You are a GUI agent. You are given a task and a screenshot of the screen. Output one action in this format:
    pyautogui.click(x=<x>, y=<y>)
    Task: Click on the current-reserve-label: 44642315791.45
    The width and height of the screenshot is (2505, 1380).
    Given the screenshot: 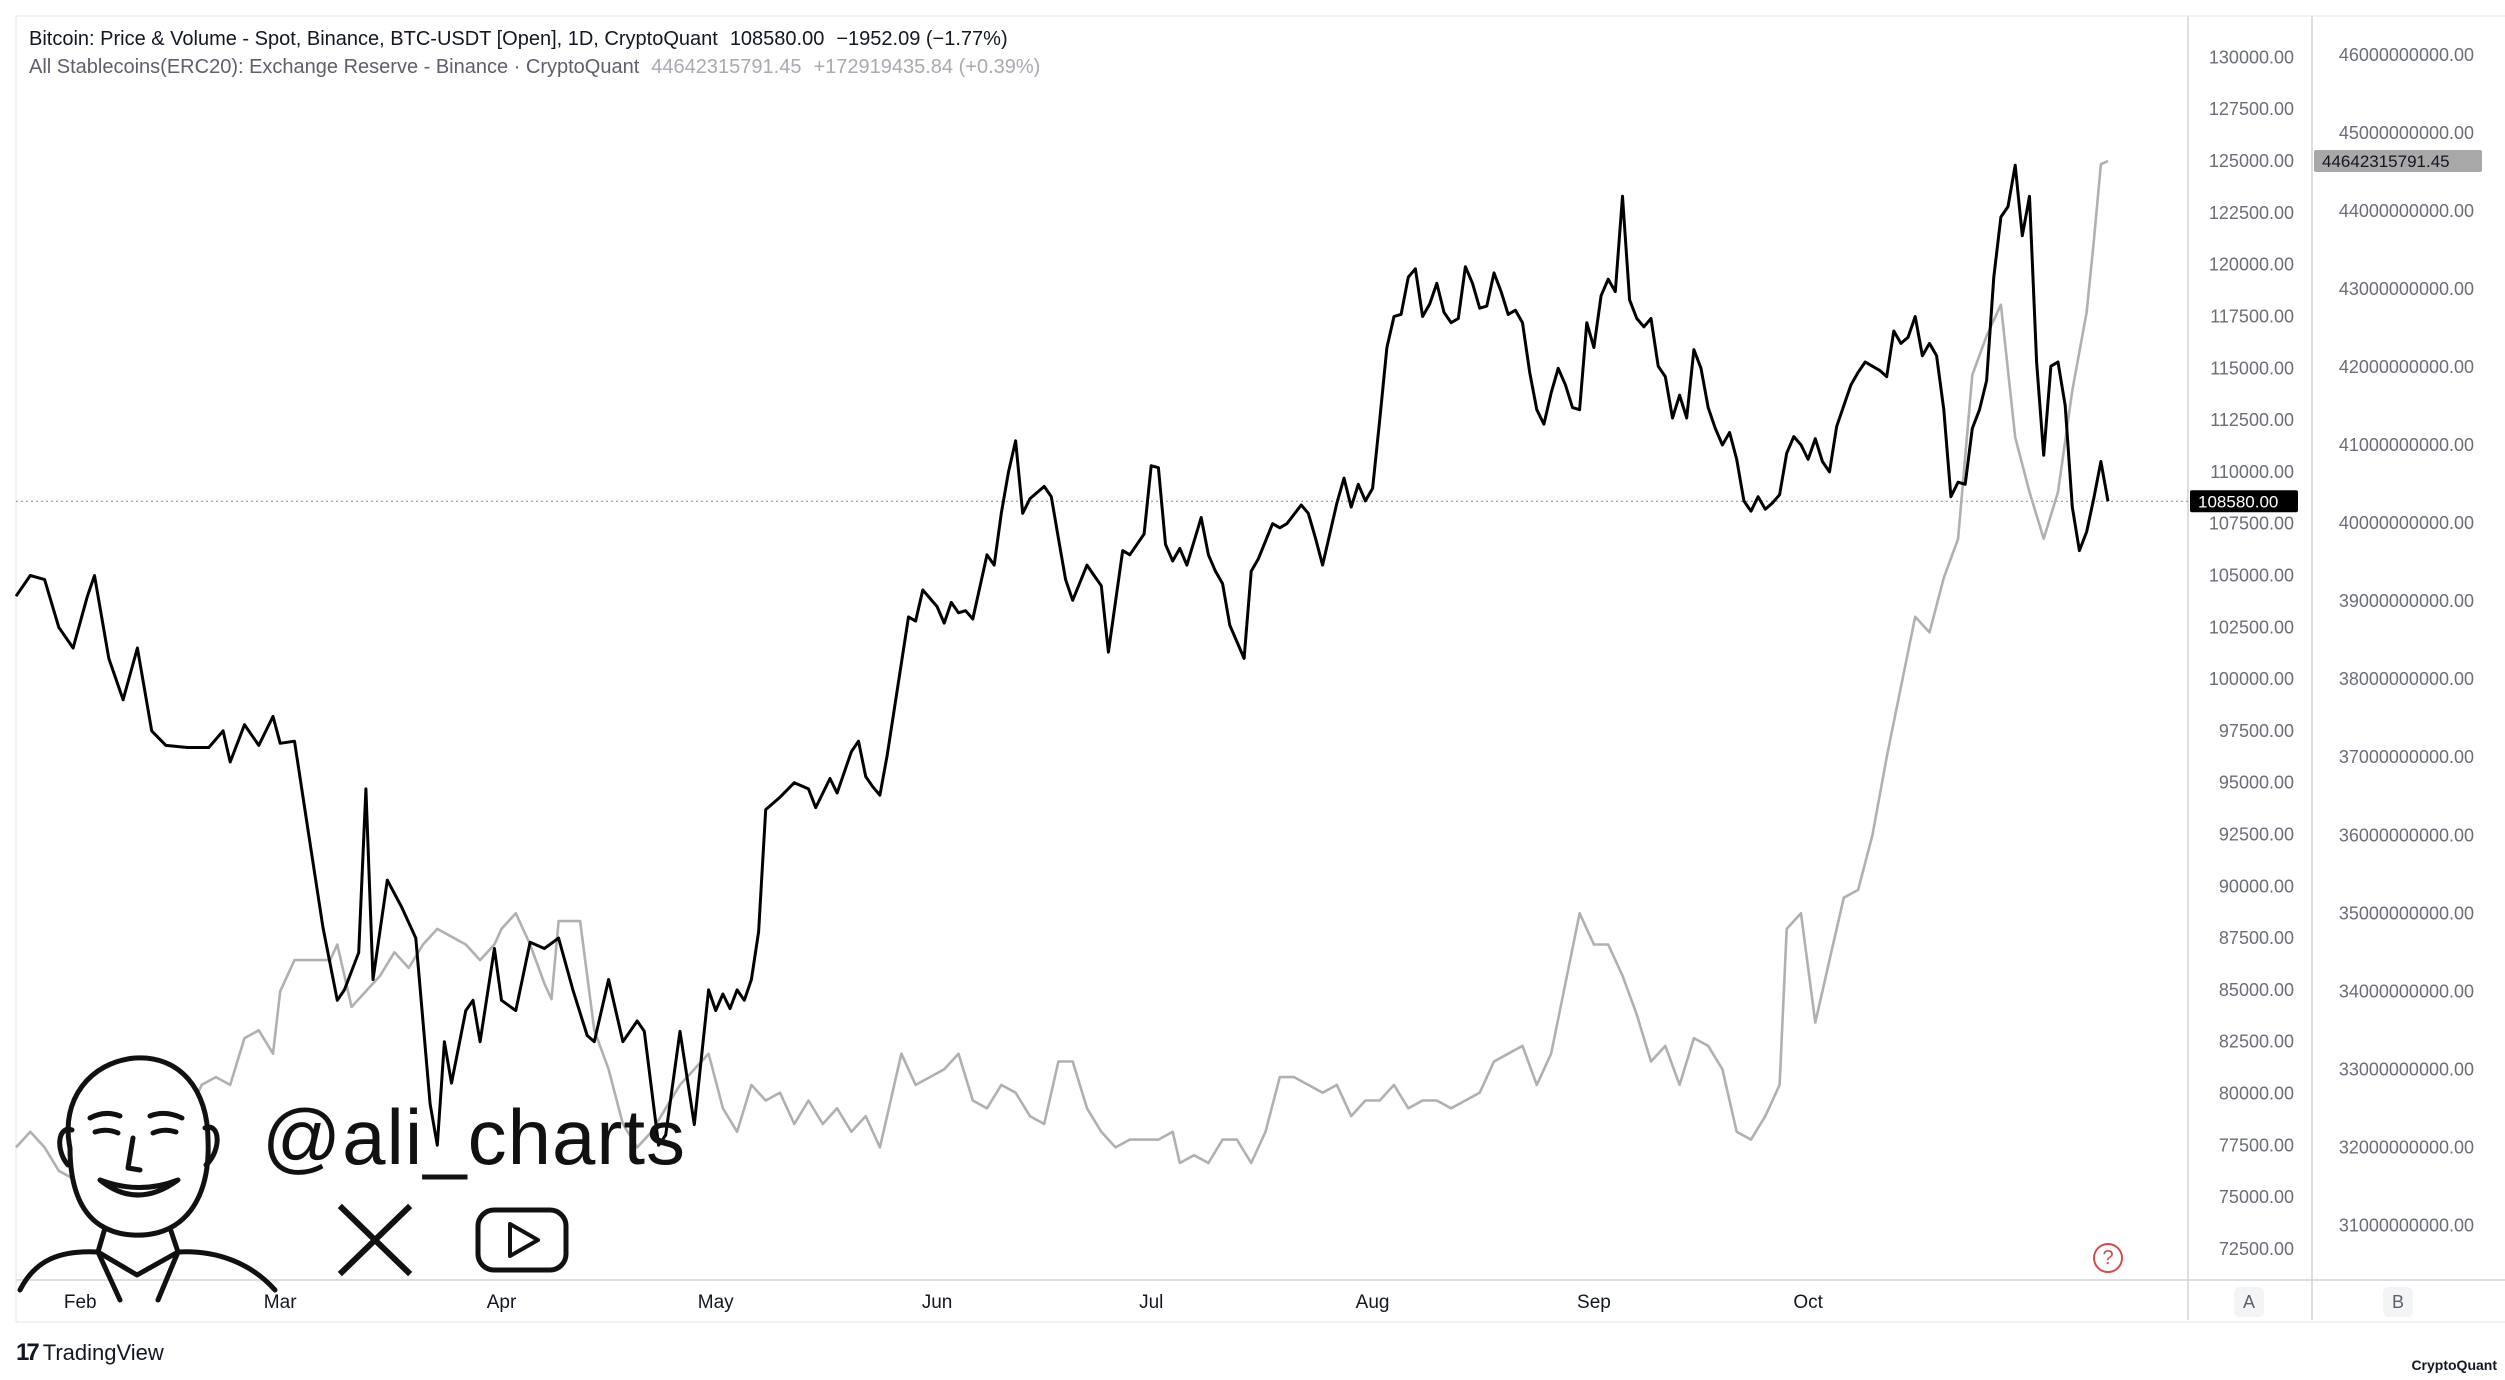 What is the action you would take?
    pyautogui.click(x=2398, y=160)
    